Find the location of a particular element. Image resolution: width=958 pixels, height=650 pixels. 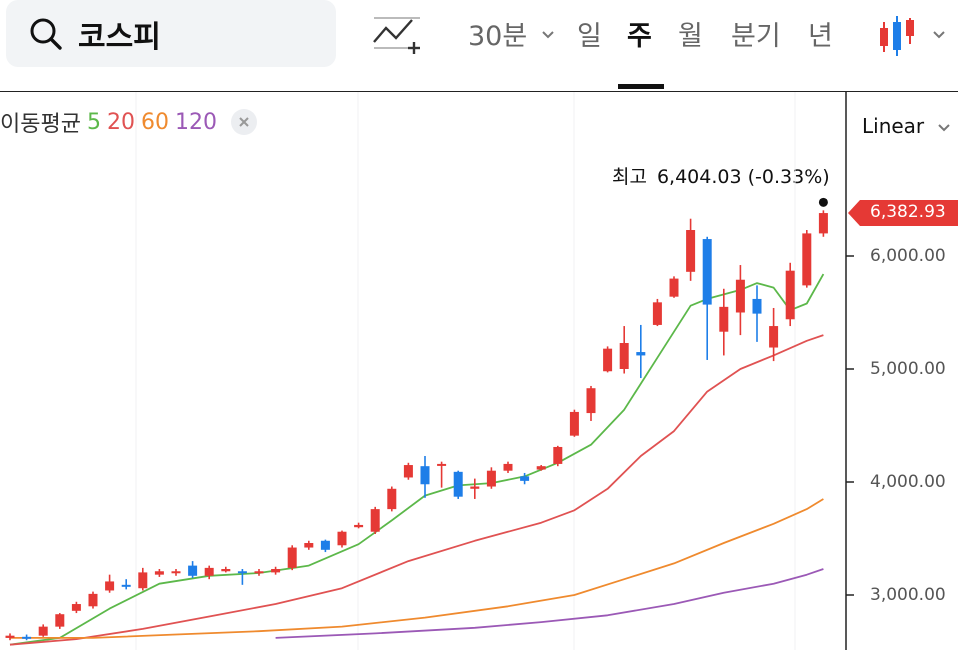

ma-20: 20 is located at coordinates (120, 122).